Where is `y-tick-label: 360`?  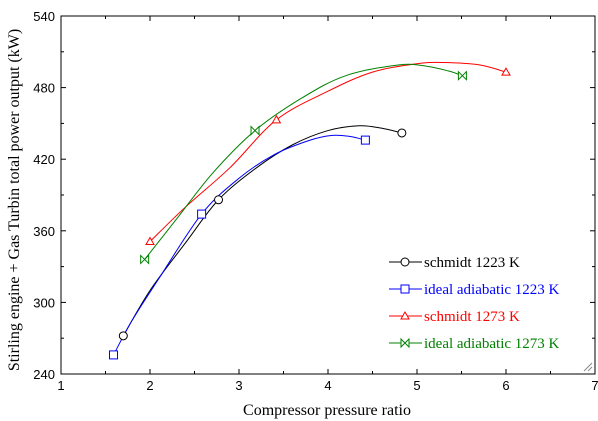 y-tick-label: 360 is located at coordinates (44, 231).